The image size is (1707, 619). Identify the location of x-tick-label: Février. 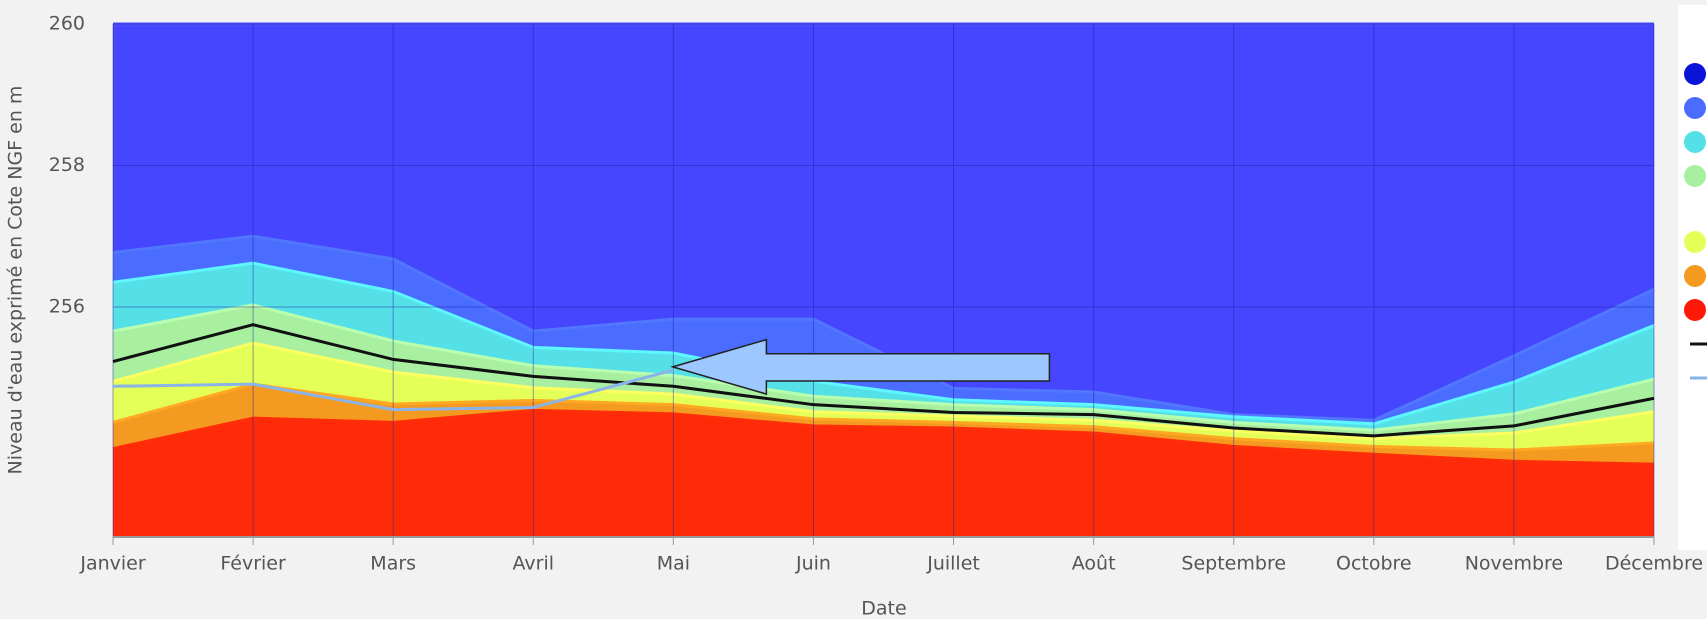
(253, 564).